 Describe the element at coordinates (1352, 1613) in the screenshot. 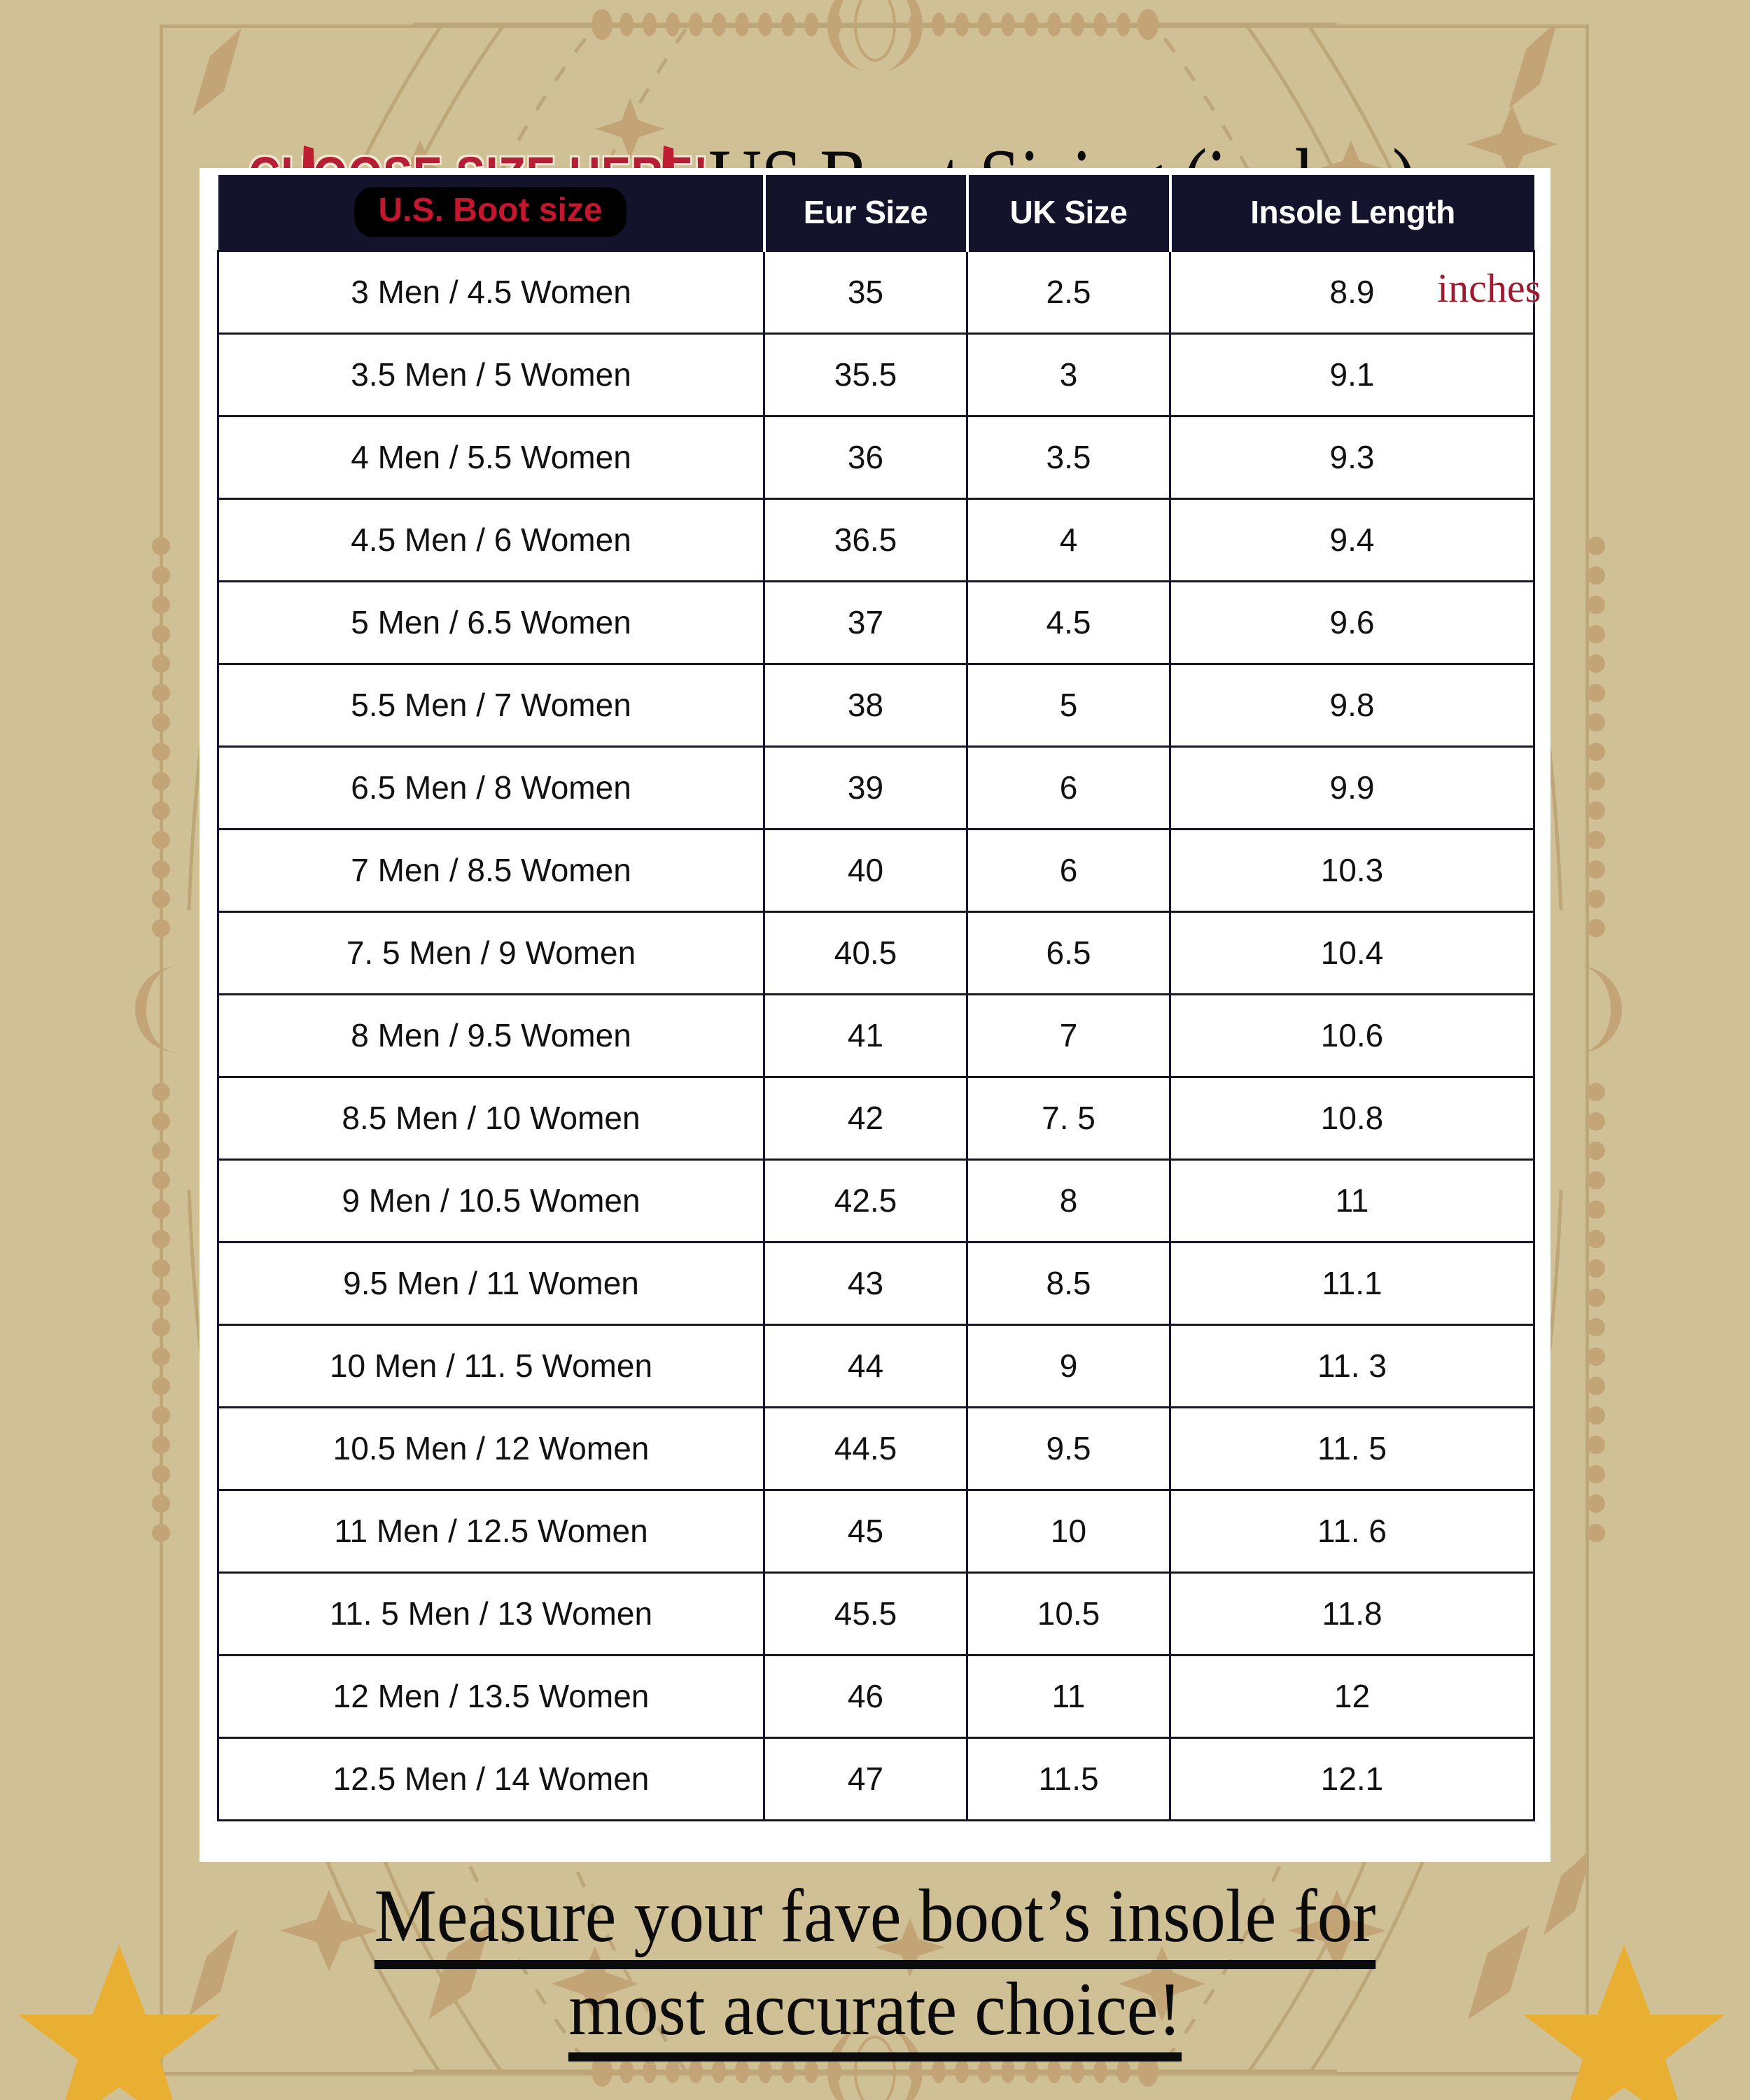

I see `cell-insole: 11.8` at that location.